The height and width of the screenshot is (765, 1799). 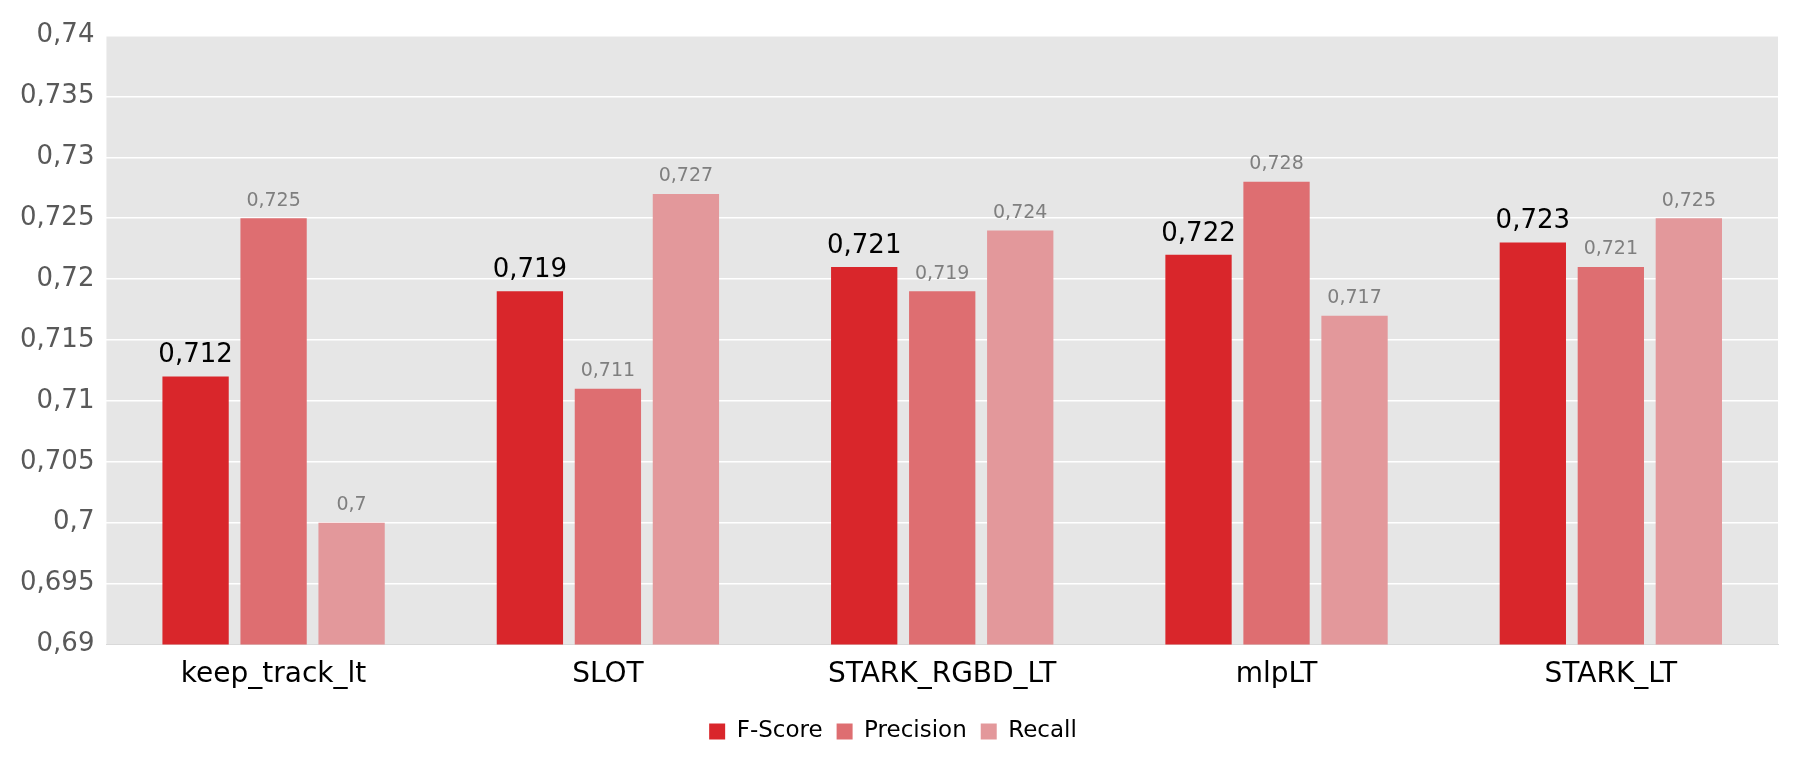 What do you see at coordinates (57, 337) in the screenshot?
I see `y-tick-label: 0,715` at bounding box center [57, 337].